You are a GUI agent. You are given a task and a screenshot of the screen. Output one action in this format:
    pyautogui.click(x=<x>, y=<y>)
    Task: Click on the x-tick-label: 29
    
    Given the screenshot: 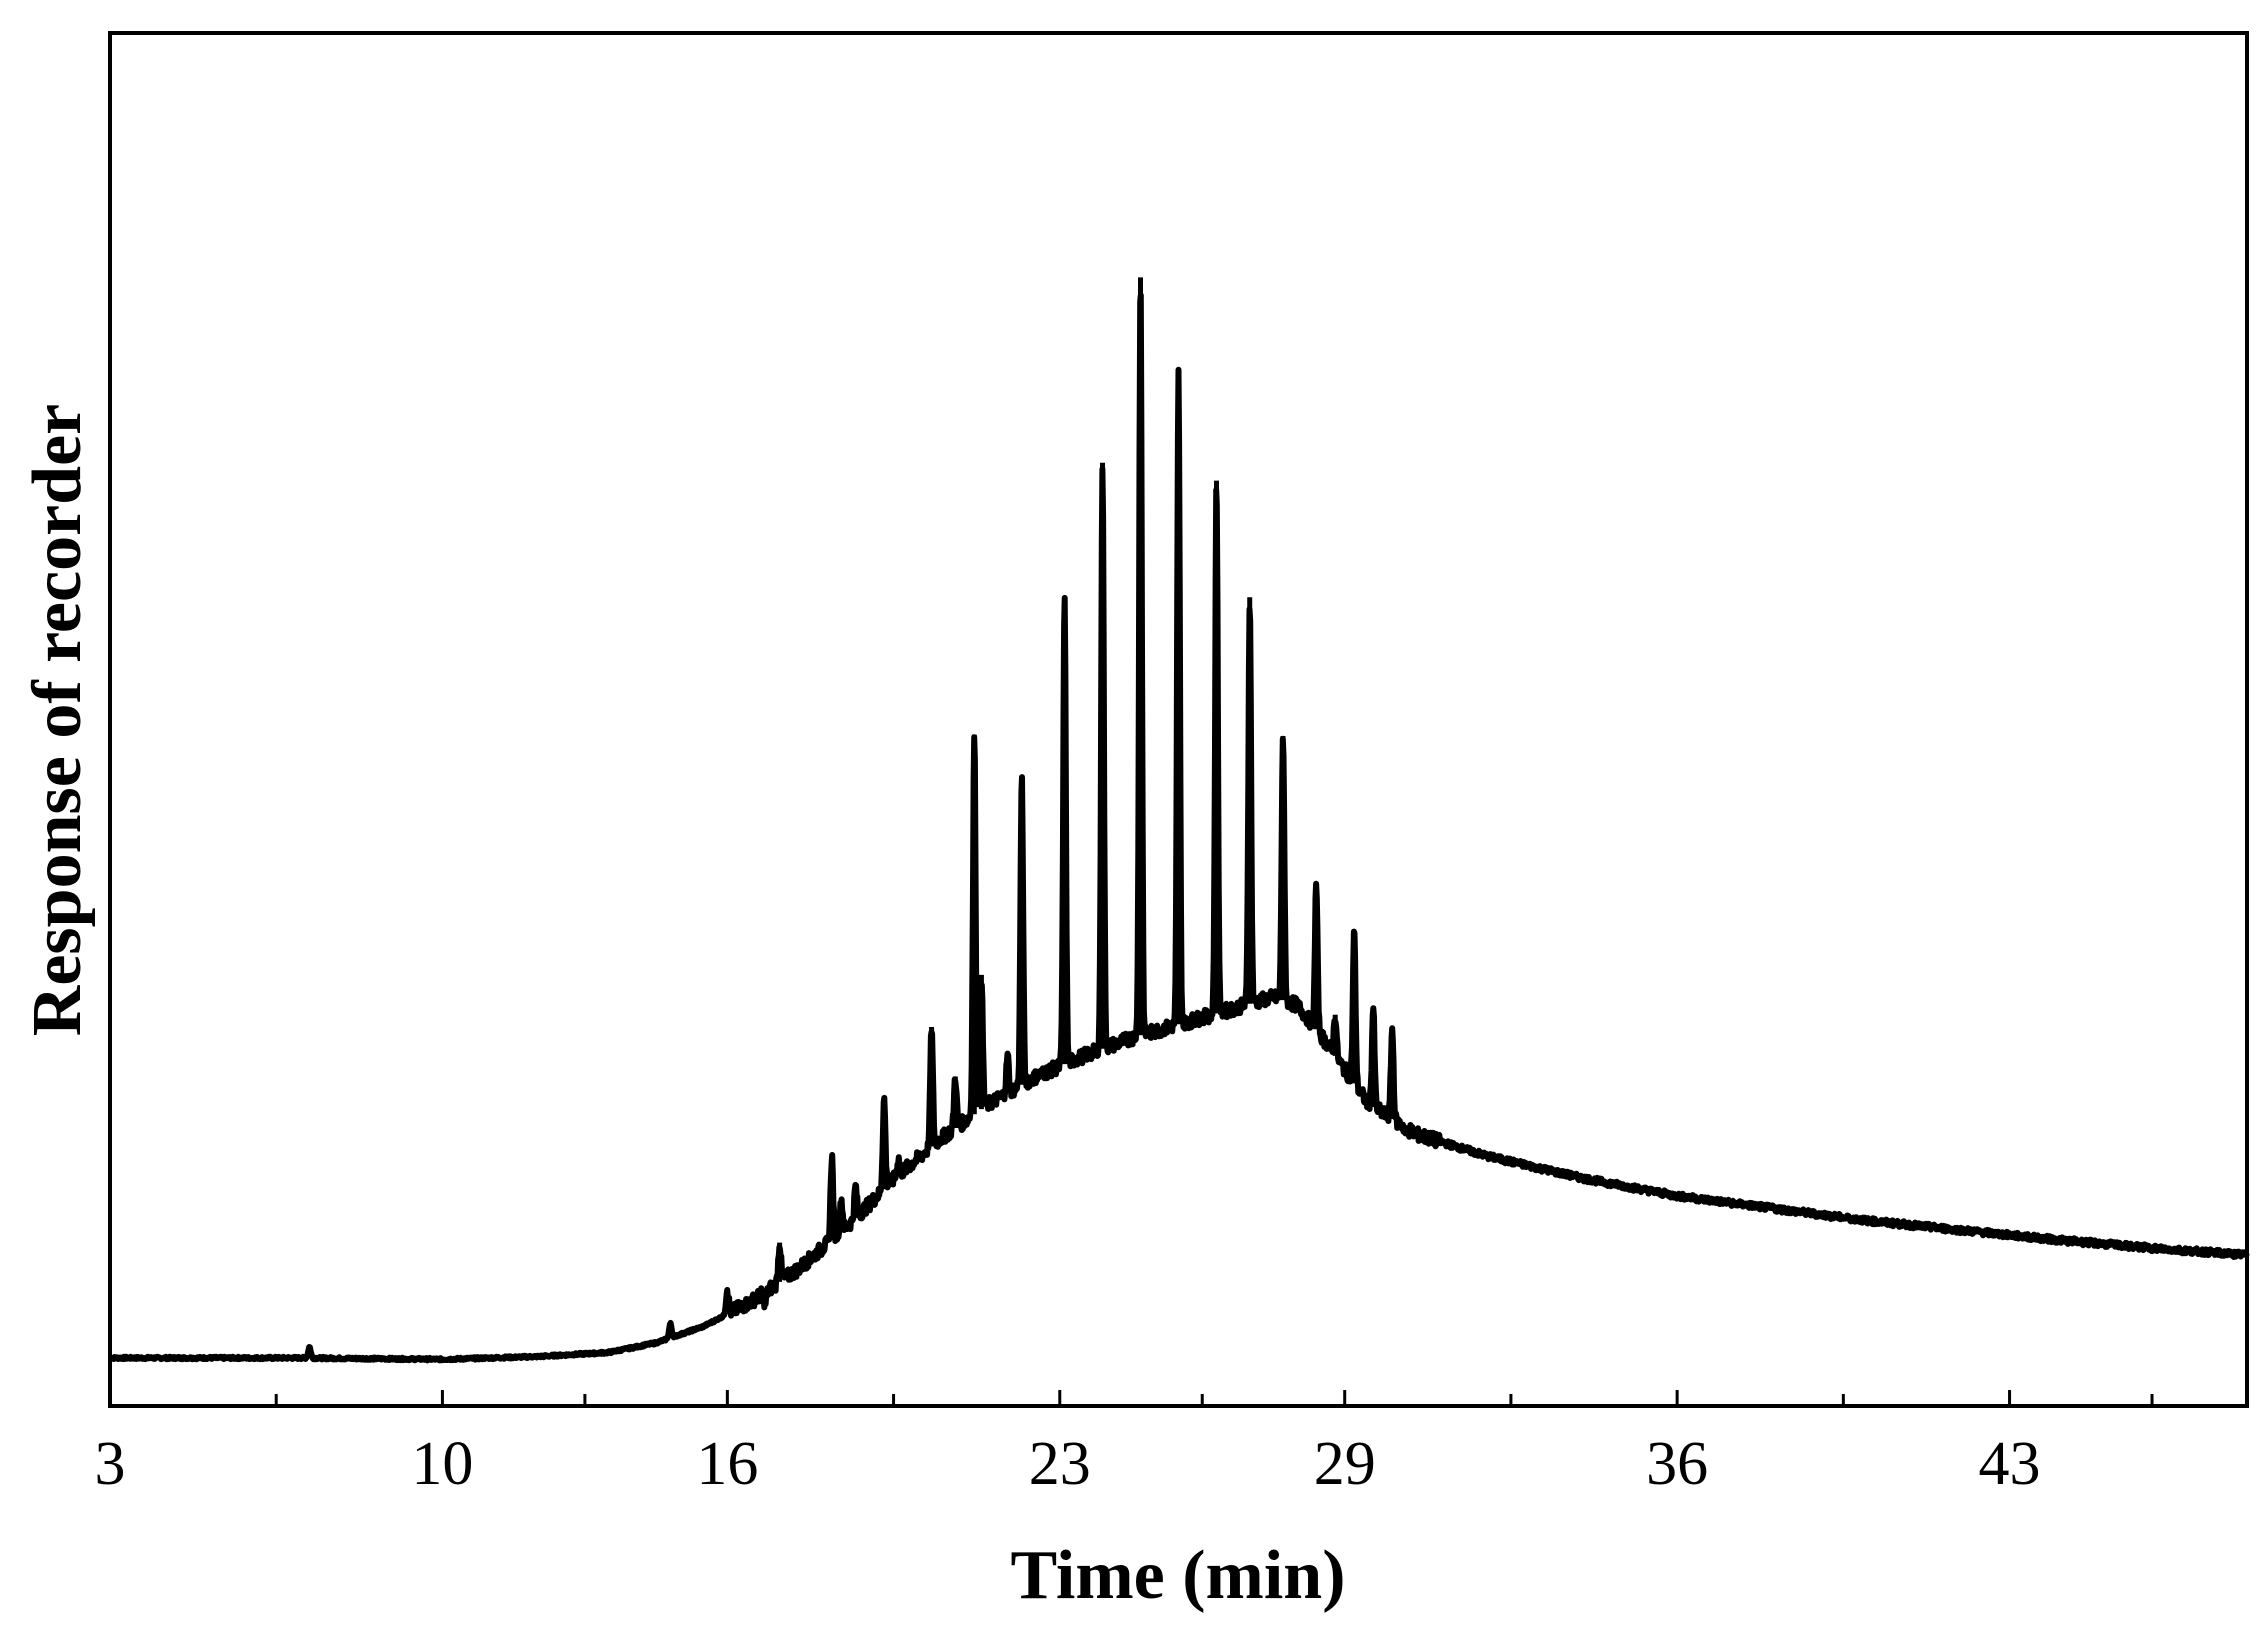 What is the action you would take?
    pyautogui.click(x=1345, y=1464)
    